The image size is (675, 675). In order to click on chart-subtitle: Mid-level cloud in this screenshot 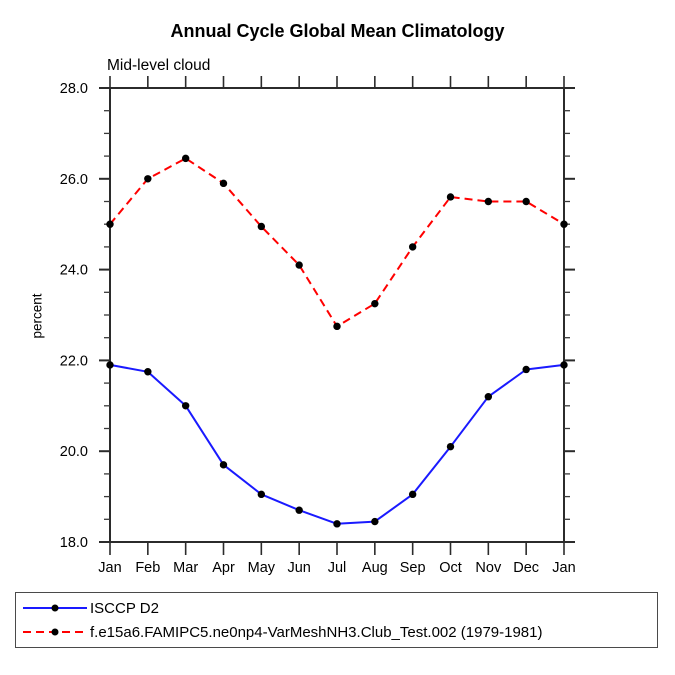, I will do `click(159, 65)`.